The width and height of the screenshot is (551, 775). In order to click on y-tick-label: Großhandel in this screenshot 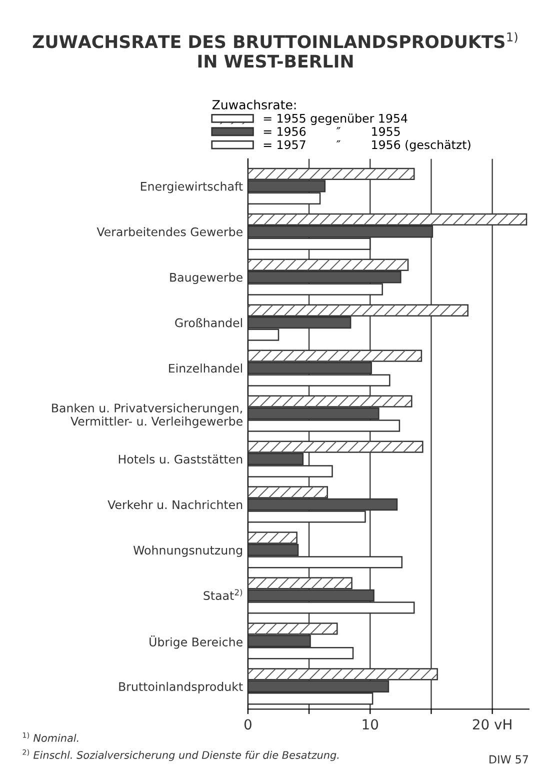, I will do `click(208, 323)`.